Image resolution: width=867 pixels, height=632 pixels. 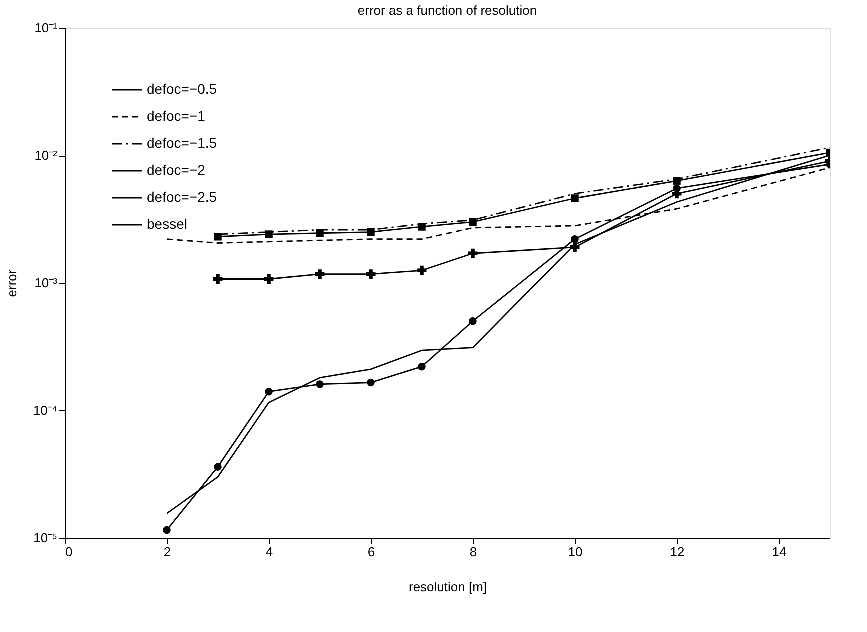 I want to click on y-tick-label: 10⁻⁴, so click(x=45, y=410).